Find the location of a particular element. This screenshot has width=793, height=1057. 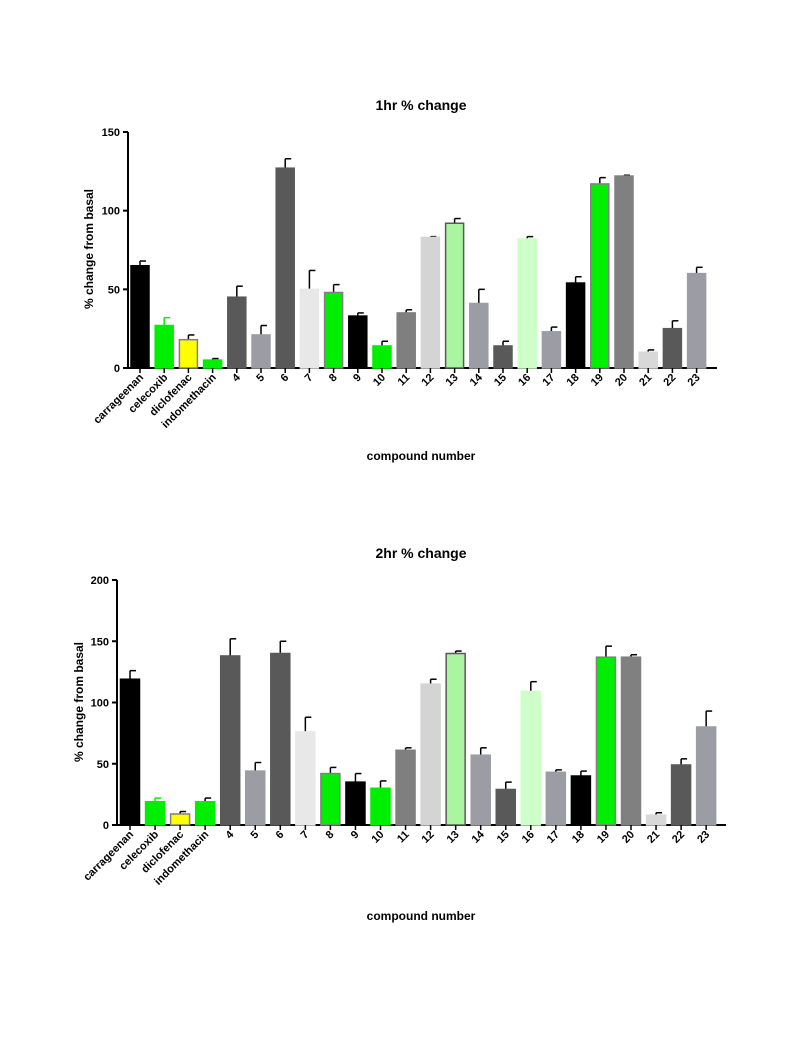

x-tick-label: 10 is located at coordinates (379, 380).